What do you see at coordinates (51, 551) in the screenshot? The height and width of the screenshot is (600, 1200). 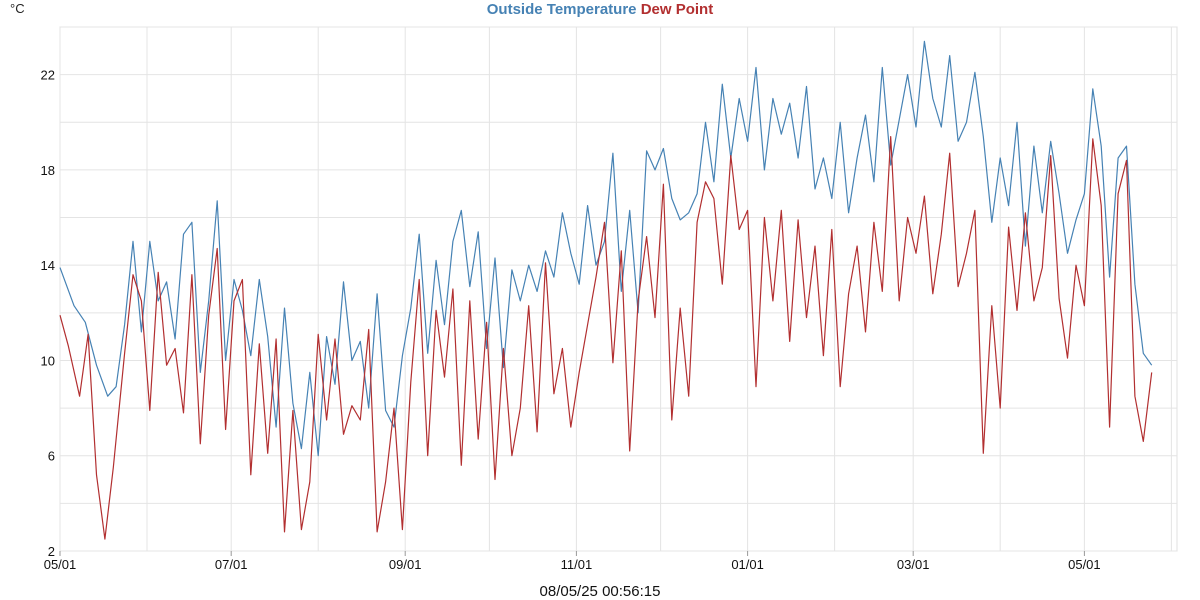 I see `y-tick-label: 2` at bounding box center [51, 551].